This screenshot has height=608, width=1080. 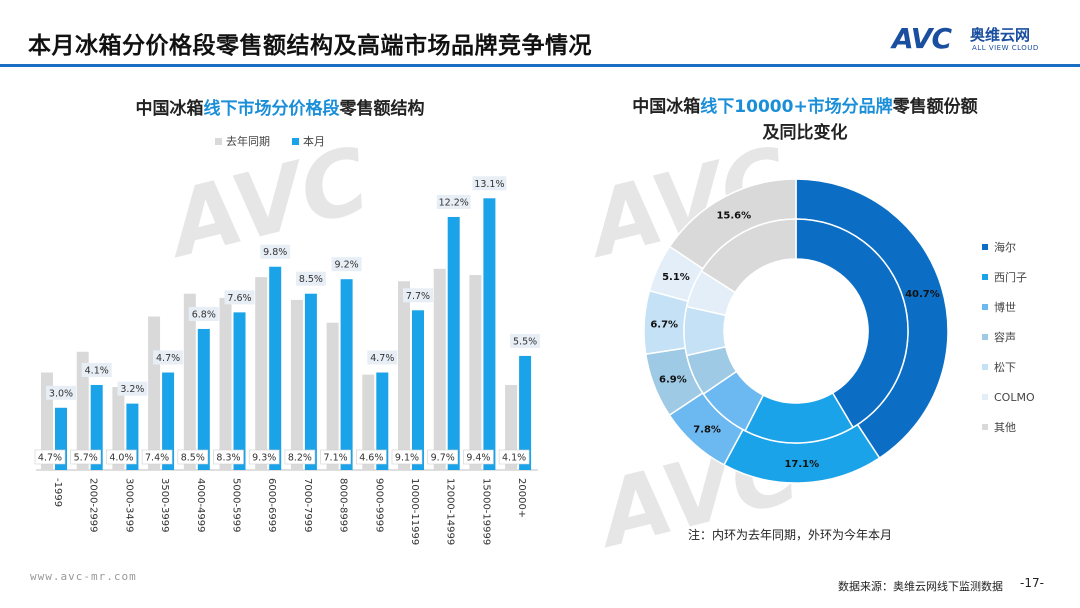 I want to click on footer-url: www.avc-mr.com, so click(x=83, y=576).